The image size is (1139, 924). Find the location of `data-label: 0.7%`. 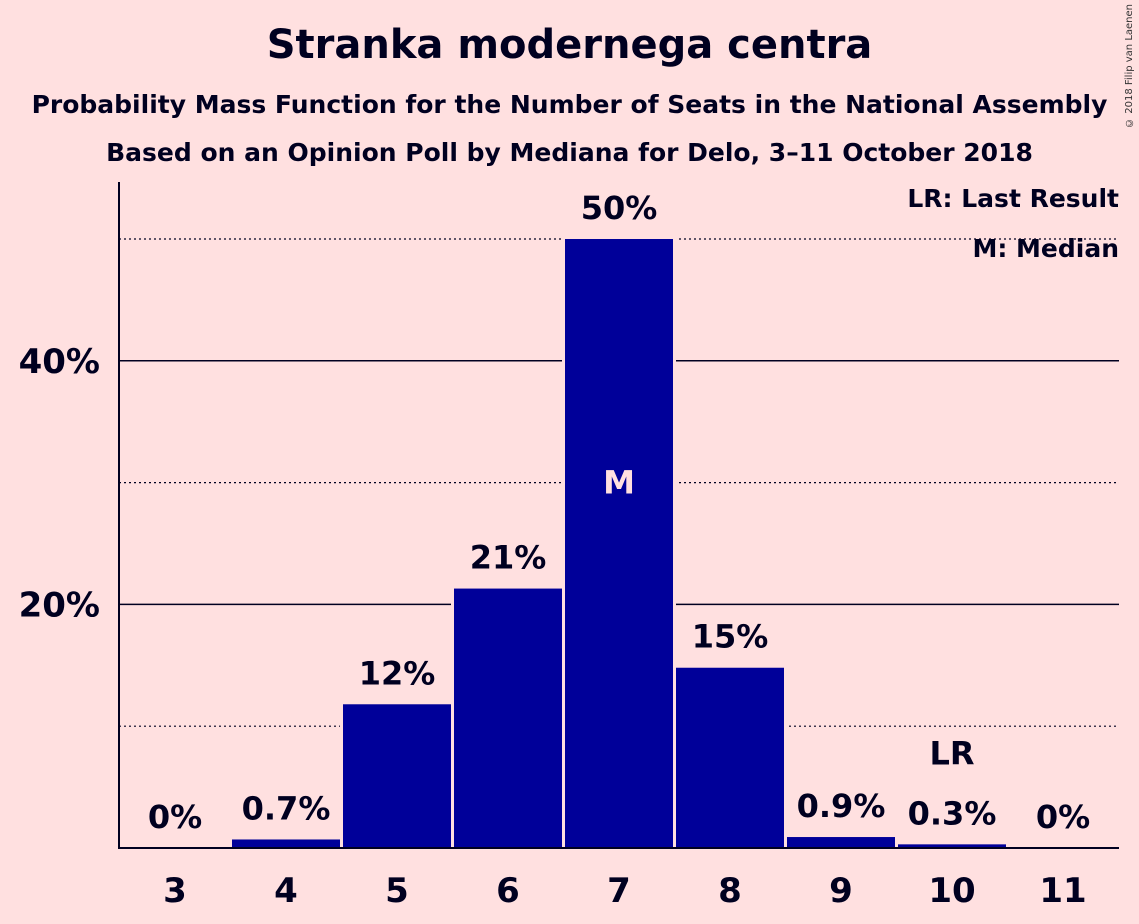

data-label: 0.7% is located at coordinates (286, 808).